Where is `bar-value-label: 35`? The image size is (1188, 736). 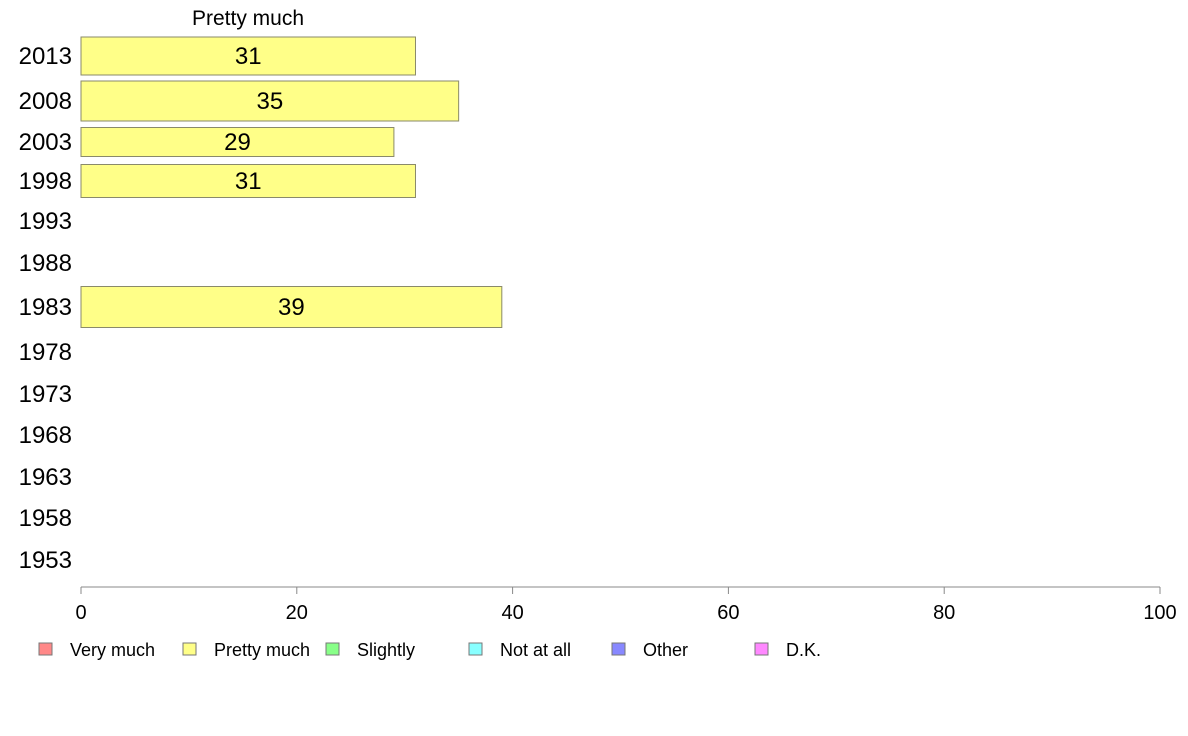 bar-value-label: 35 is located at coordinates (269, 101).